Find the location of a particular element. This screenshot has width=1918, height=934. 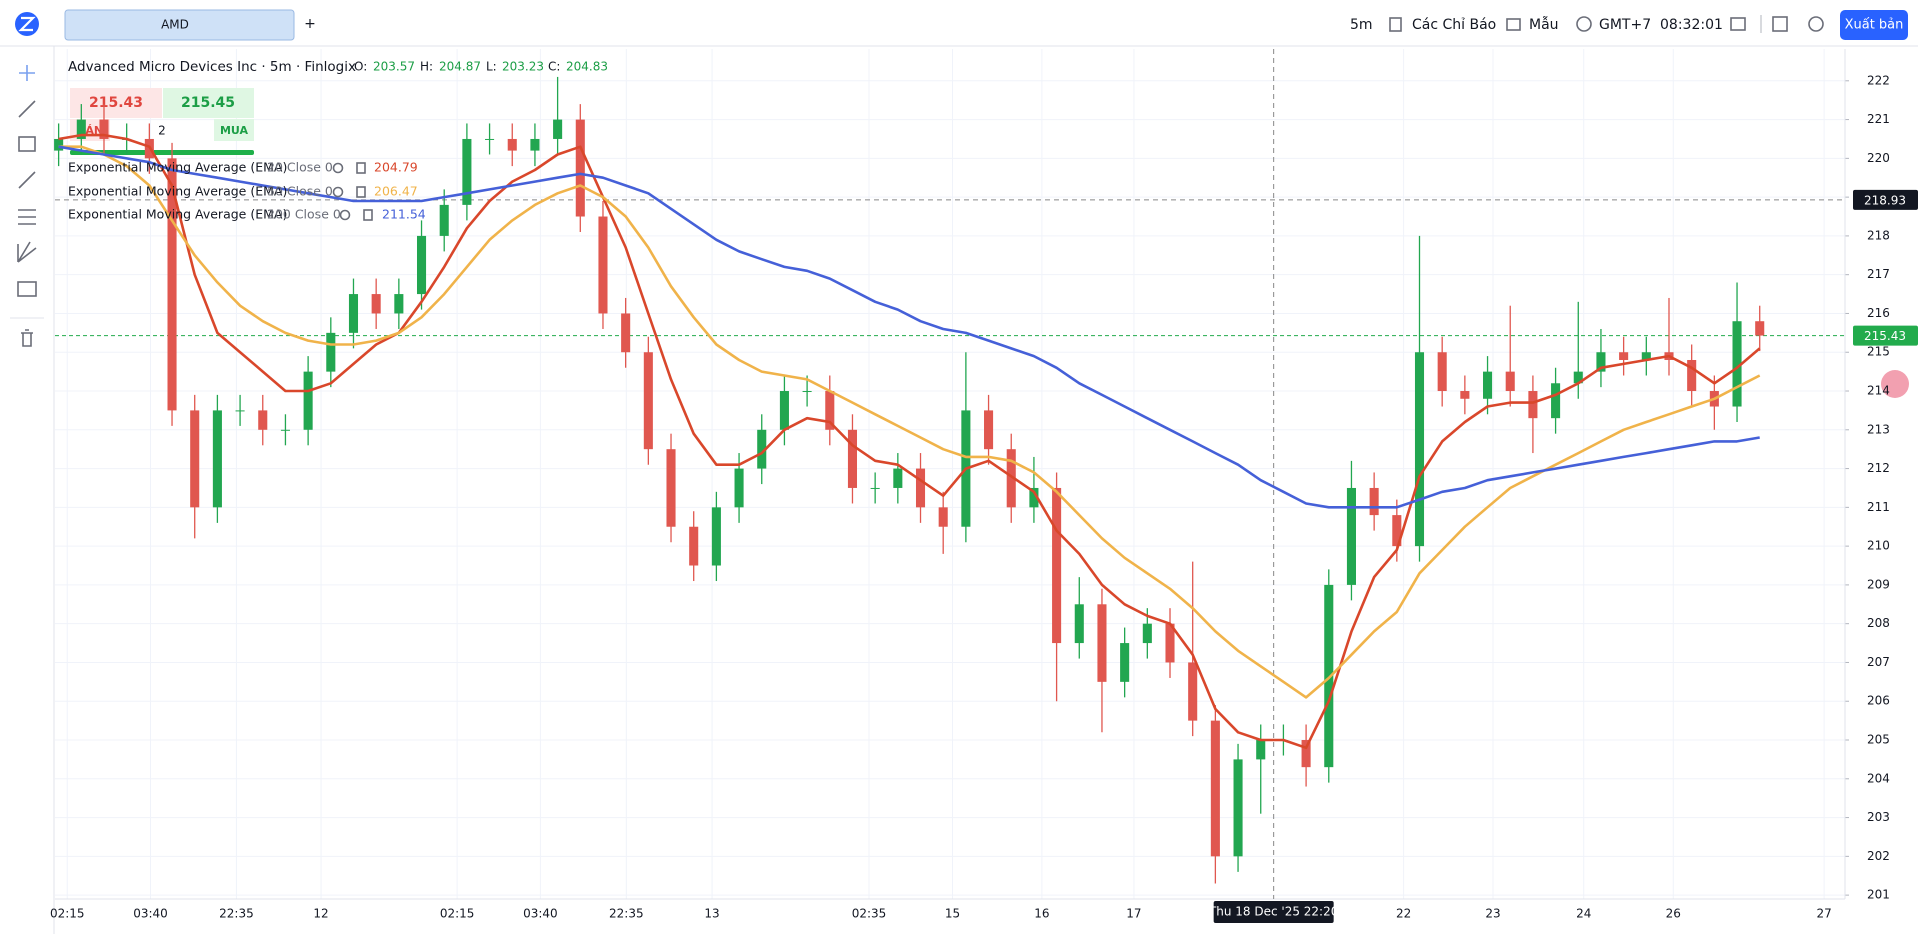

interval-button: 5m is located at coordinates (1361, 25).